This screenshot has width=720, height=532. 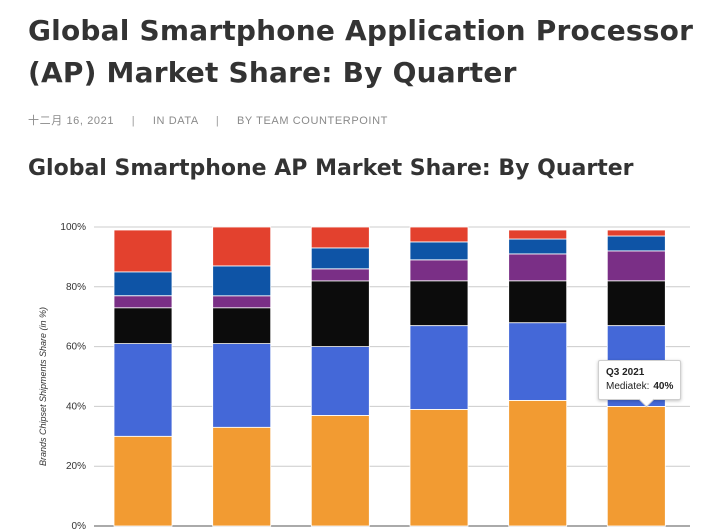 What do you see at coordinates (640, 380) in the screenshot?
I see `chart-tooltip: Q3 2021 Mediatek: 40%` at bounding box center [640, 380].